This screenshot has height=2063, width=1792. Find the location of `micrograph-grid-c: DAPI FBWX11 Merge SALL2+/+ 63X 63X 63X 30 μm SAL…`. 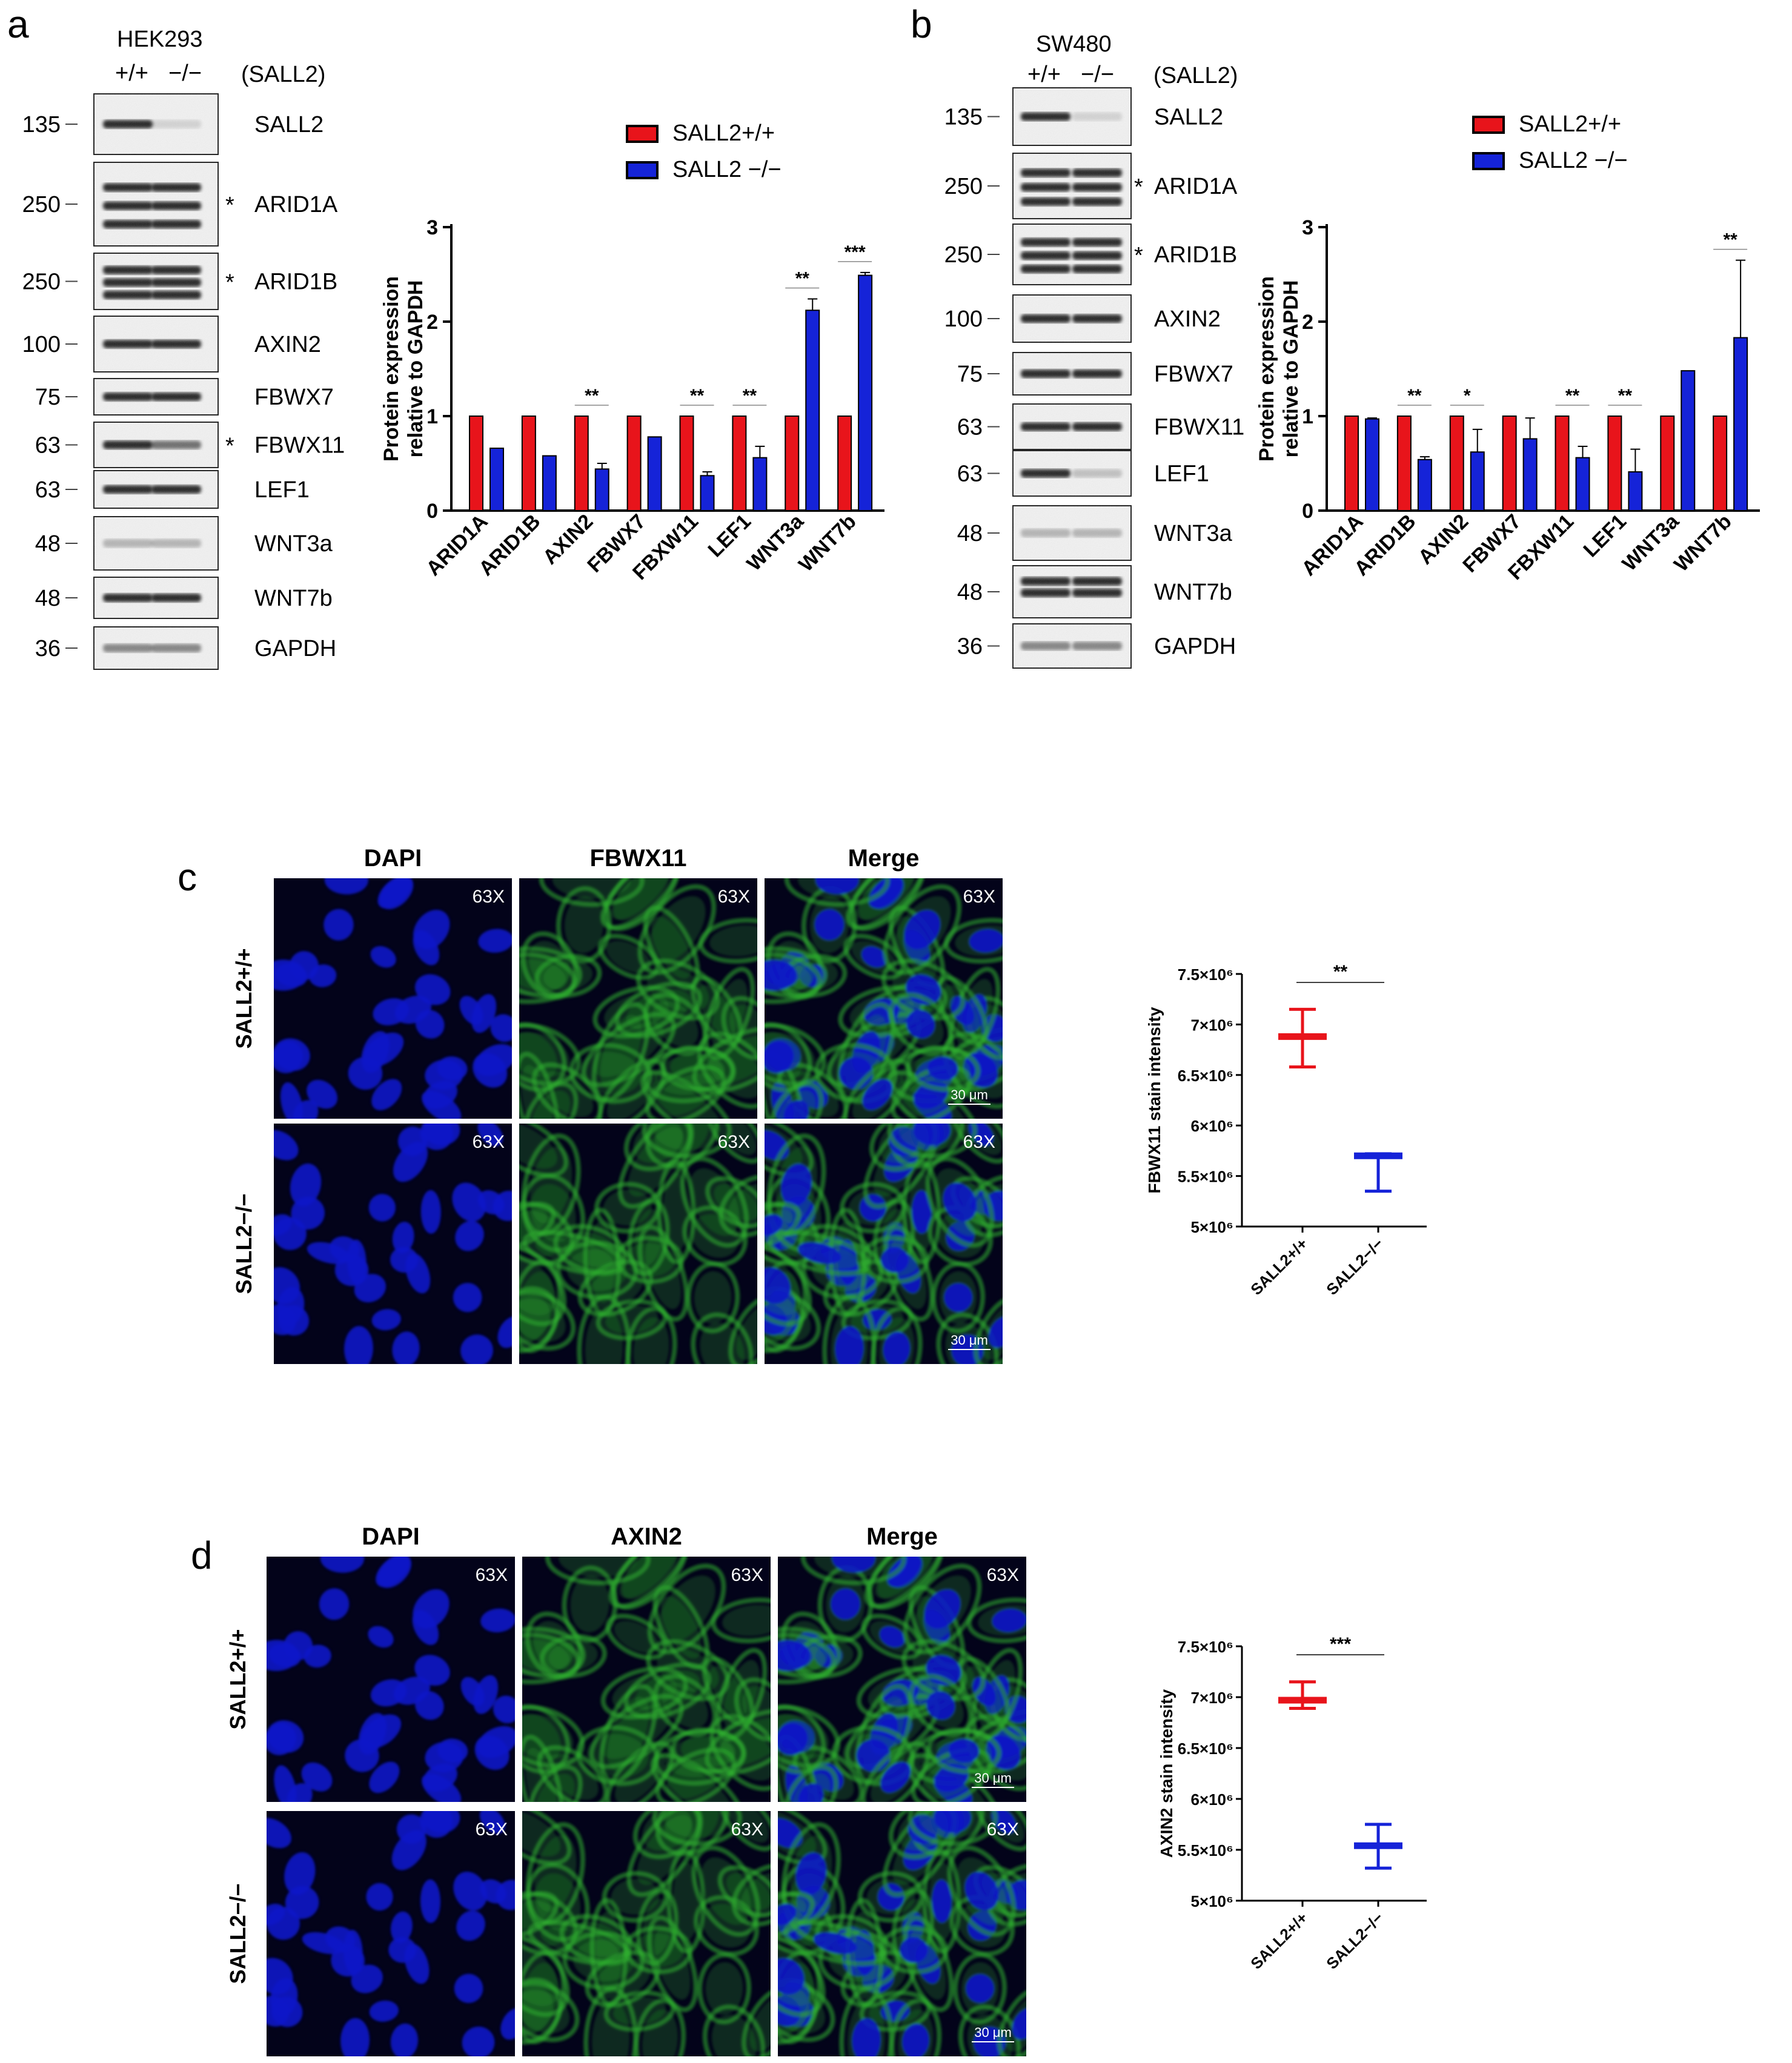

micrograph-grid-c: DAPI FBWX11 Merge SALL2+/+ 63X 63X 63X 30 μm SAL… is located at coordinates (617, 1104).